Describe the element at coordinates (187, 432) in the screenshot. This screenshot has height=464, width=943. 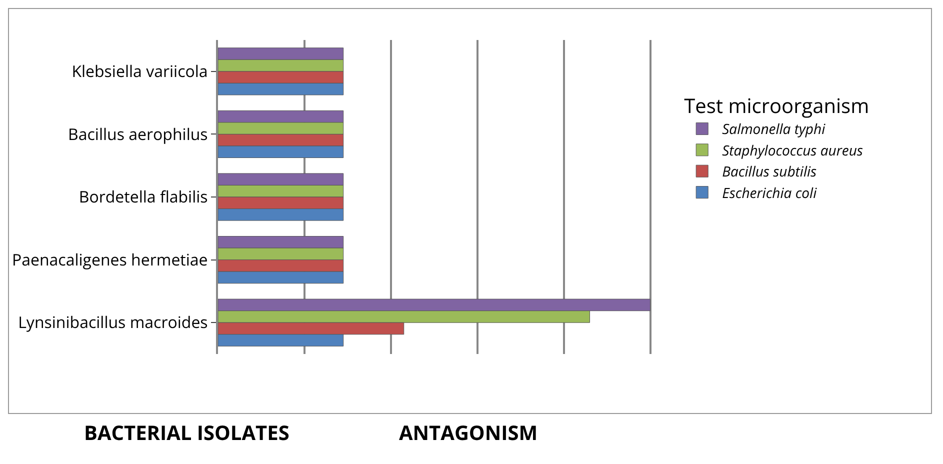
I see `text: BACTERIAL ISOLATES` at that location.